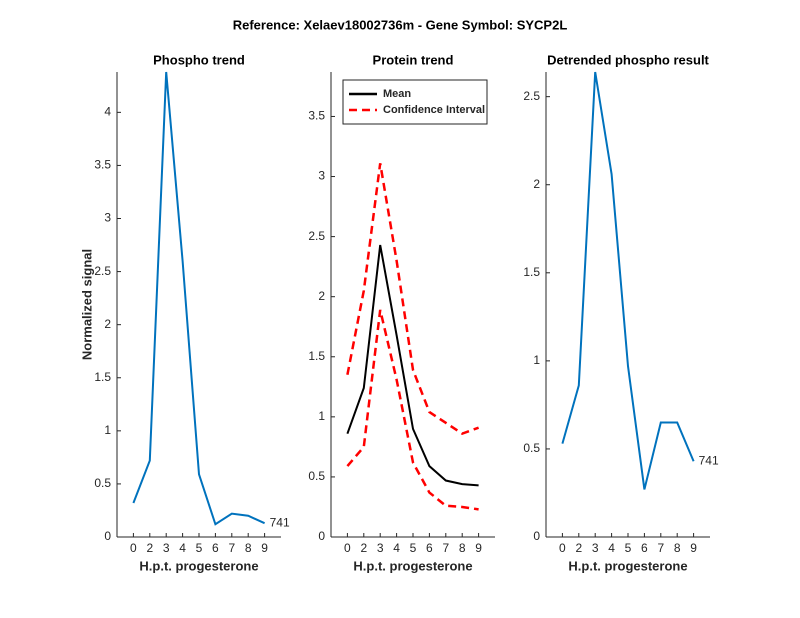 The height and width of the screenshot is (618, 800). What do you see at coordinates (434, 110) in the screenshot?
I see `legend-label: Confidence Interval` at bounding box center [434, 110].